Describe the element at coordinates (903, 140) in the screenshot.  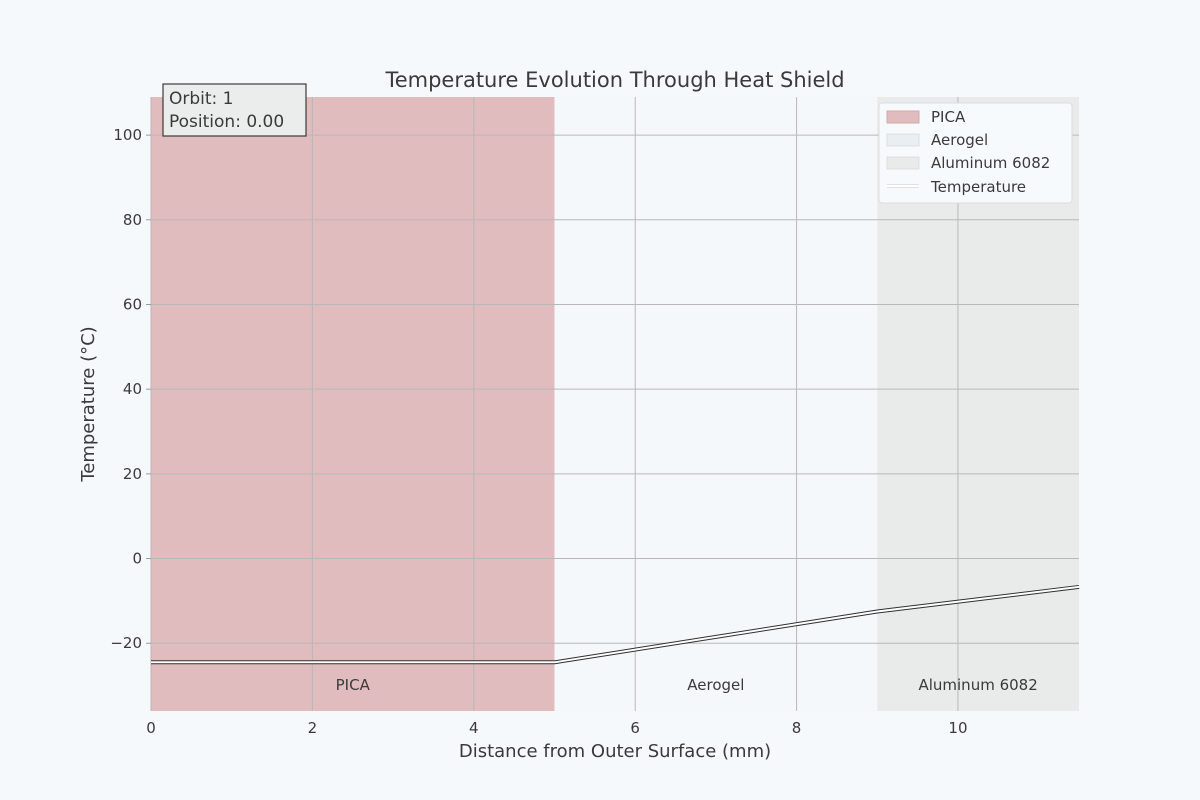
I see `legend-swatch-aerogel` at that location.